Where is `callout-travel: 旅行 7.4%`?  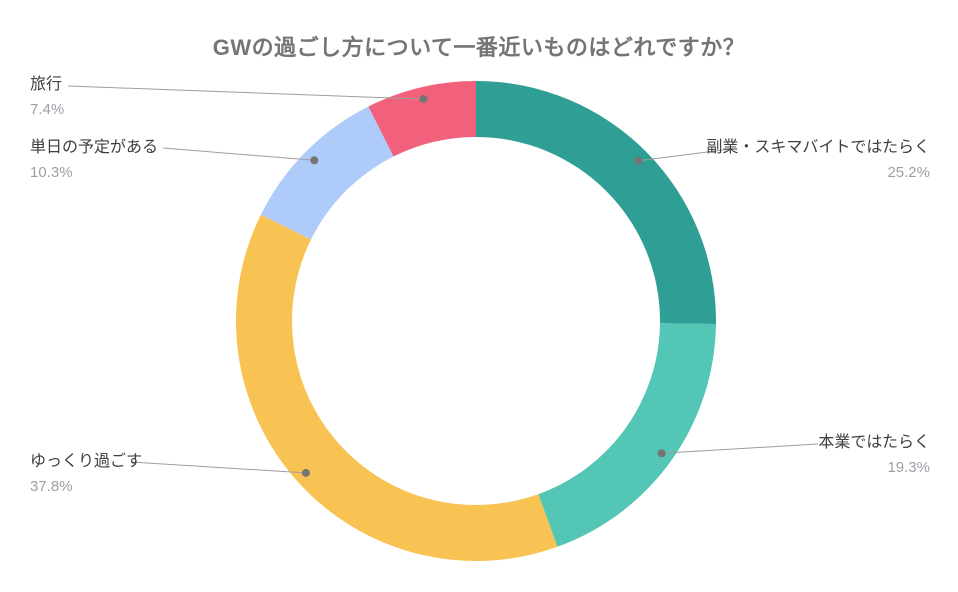 callout-travel: 旅行 7.4% is located at coordinates (47, 97).